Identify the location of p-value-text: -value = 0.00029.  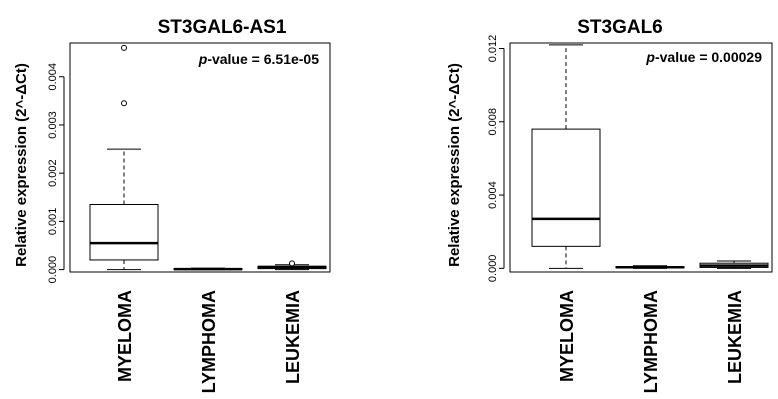
(708, 57).